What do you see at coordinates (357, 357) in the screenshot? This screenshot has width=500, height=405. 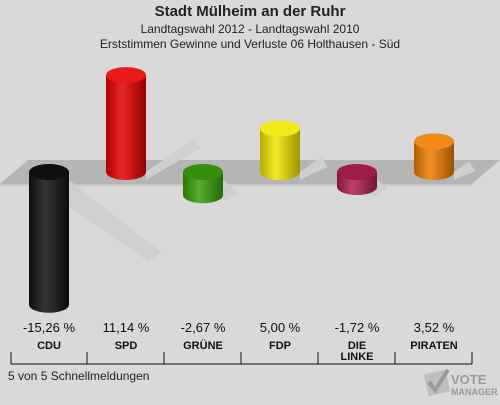 I see `category-label: LINKE` at bounding box center [357, 357].